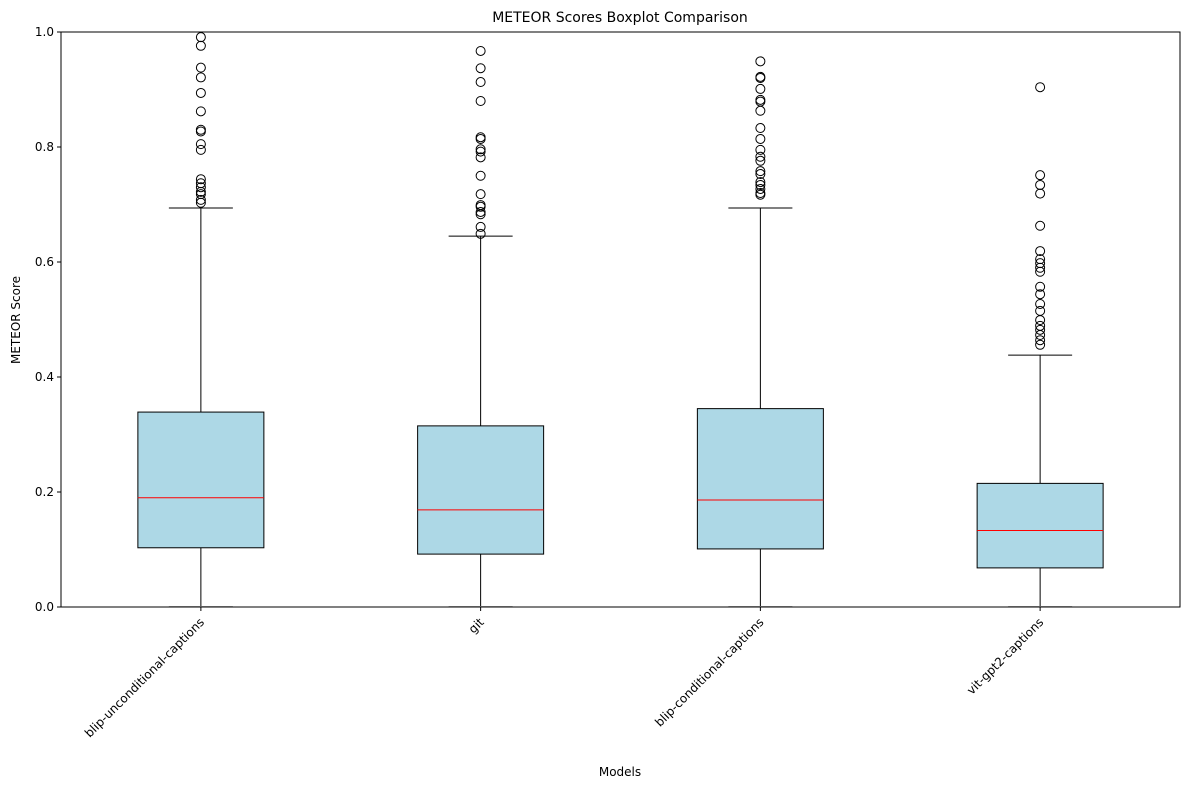 This screenshot has width=1189, height=790. Describe the element at coordinates (44, 492) in the screenshot. I see `y-tick-label: 0.2` at that location.